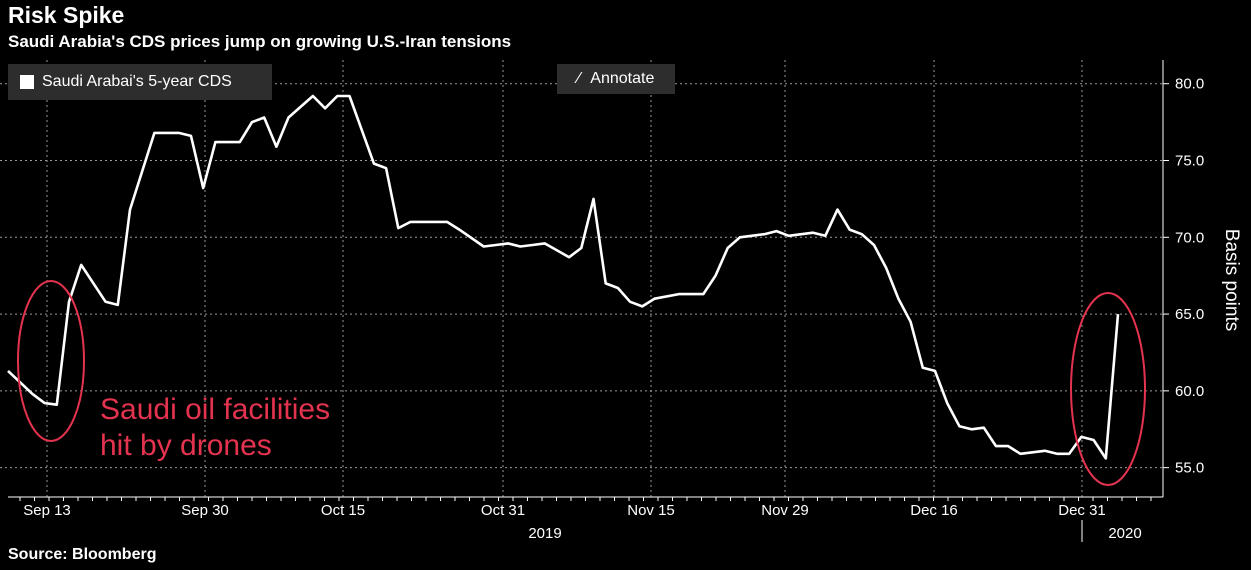 This screenshot has width=1251, height=570. What do you see at coordinates (1124, 533) in the screenshot?
I see `year-label: 2020` at bounding box center [1124, 533].